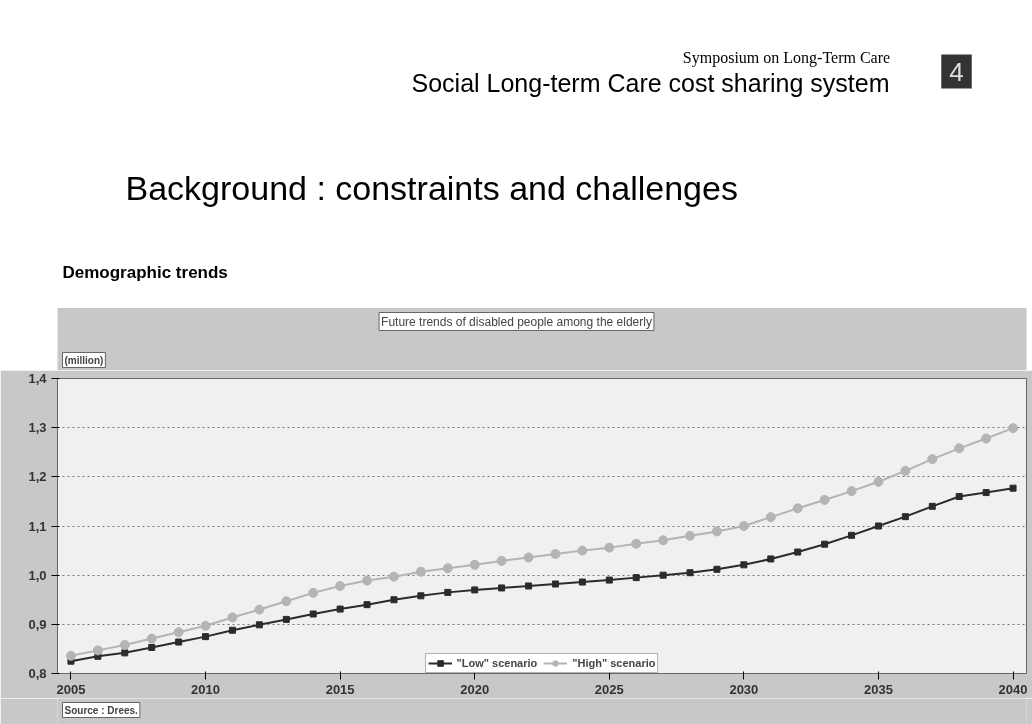 This screenshot has height=724, width=1032. What do you see at coordinates (37, 477) in the screenshot?
I see `y-tick-label: 1,2` at bounding box center [37, 477].